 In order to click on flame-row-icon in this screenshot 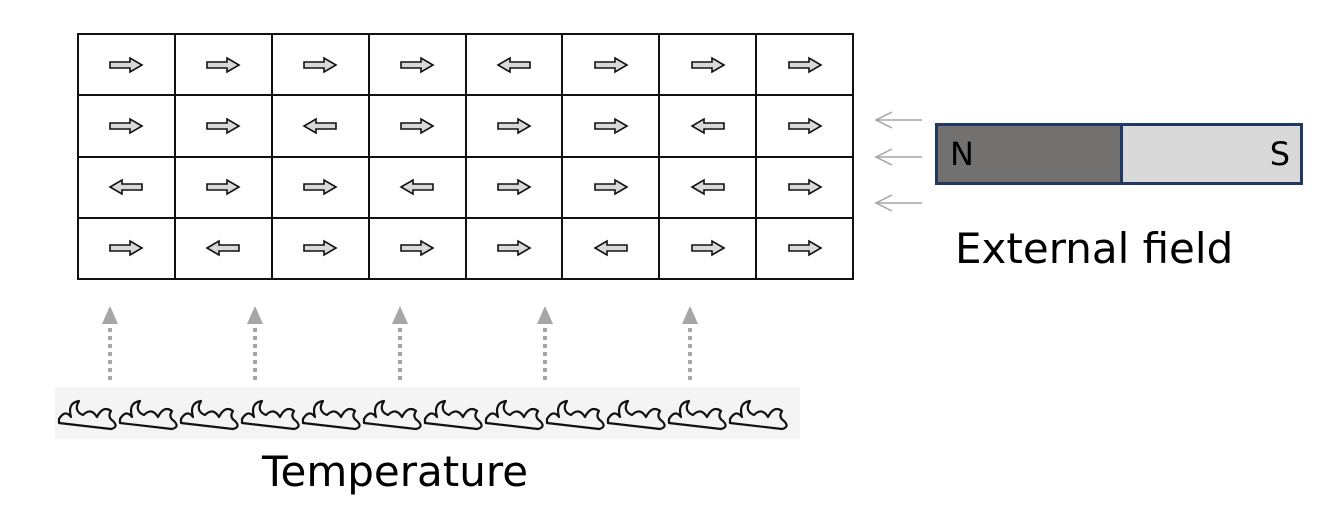, I will do `click(427, 413)`.